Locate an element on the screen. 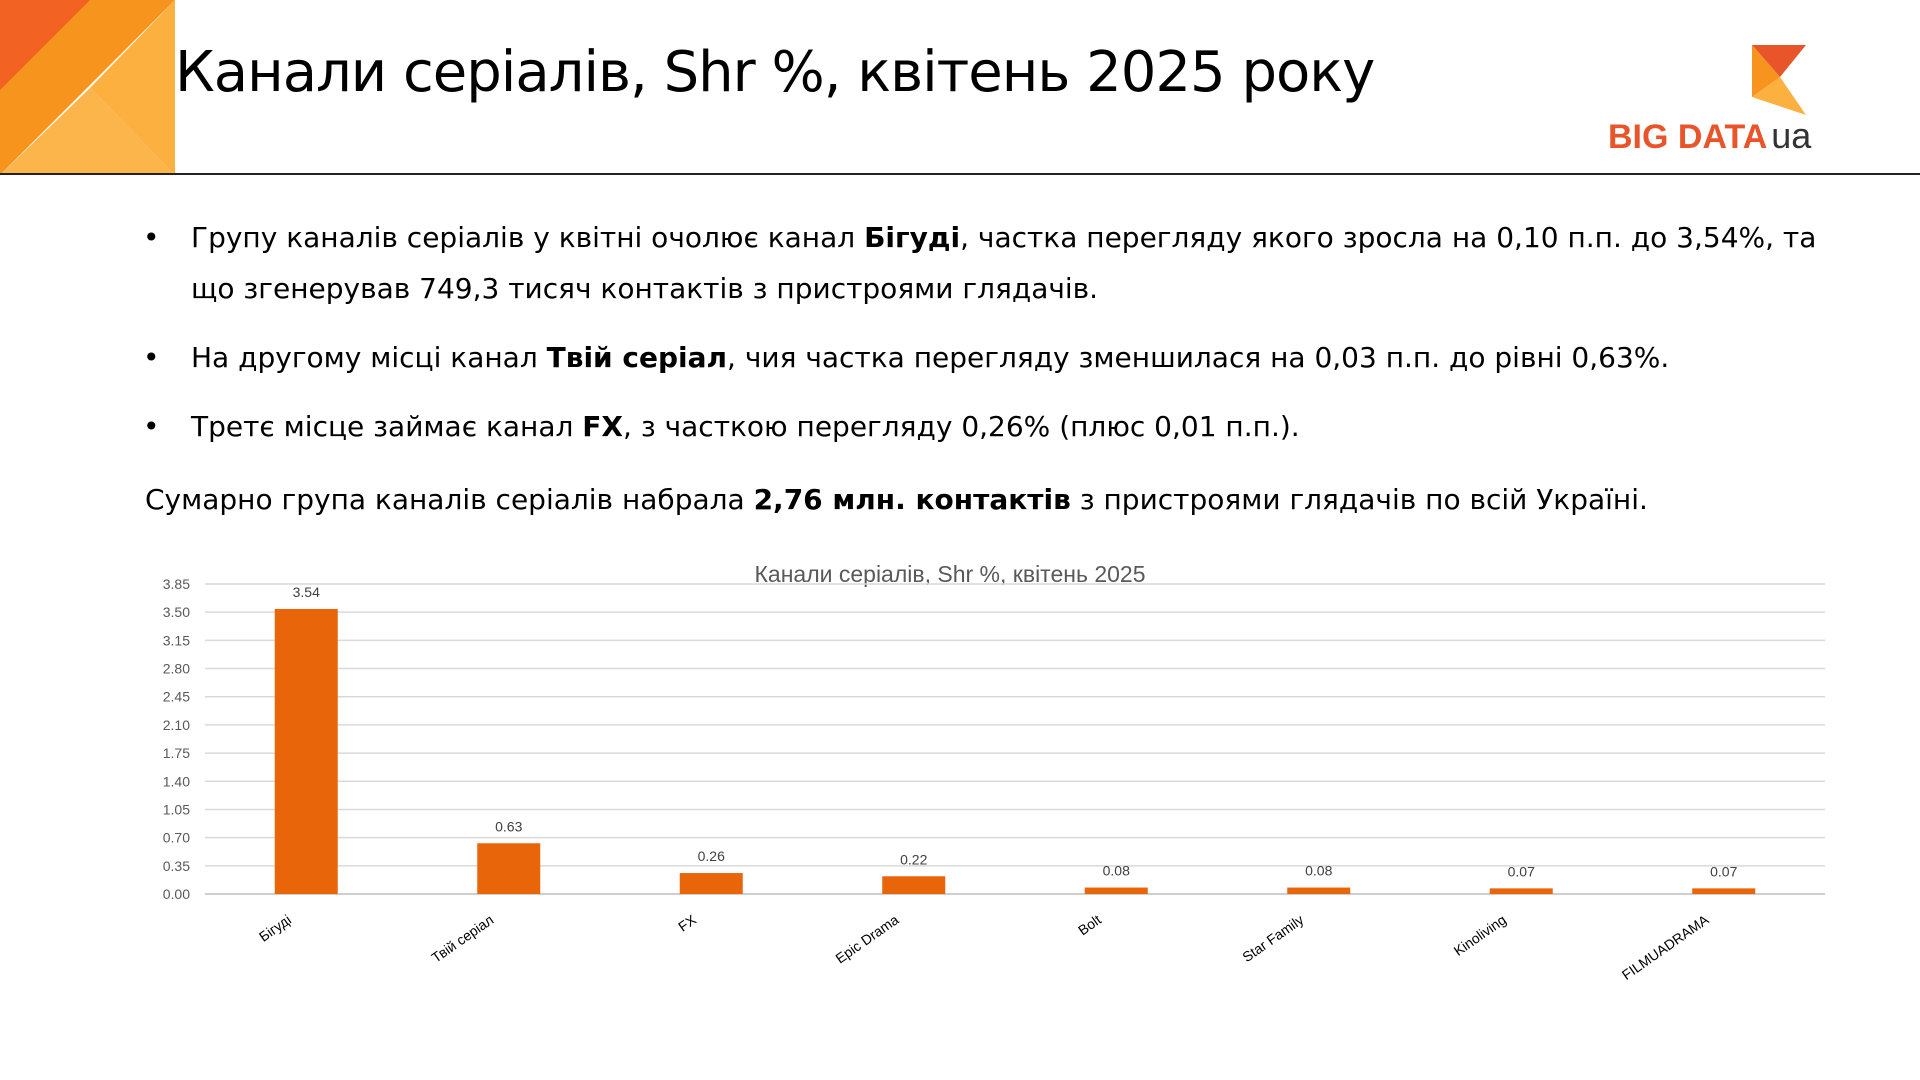  y-tick-label: 3.15 is located at coordinates (176, 640).